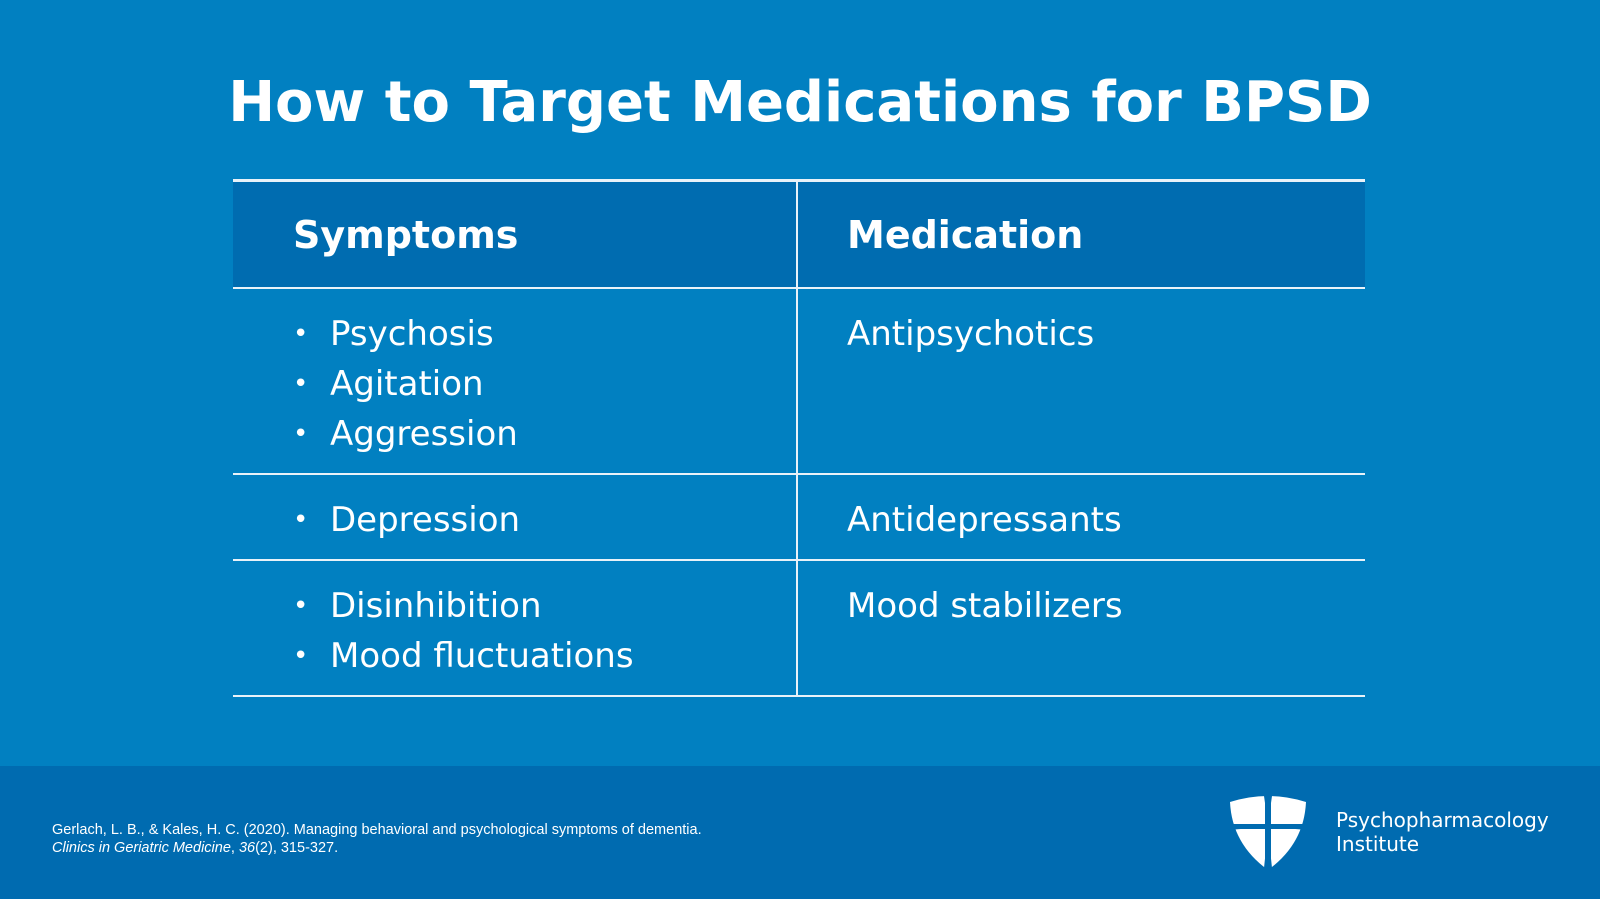 This screenshot has height=899, width=1600. I want to click on table-row: • Depression Antidepressants, so click(799, 518).